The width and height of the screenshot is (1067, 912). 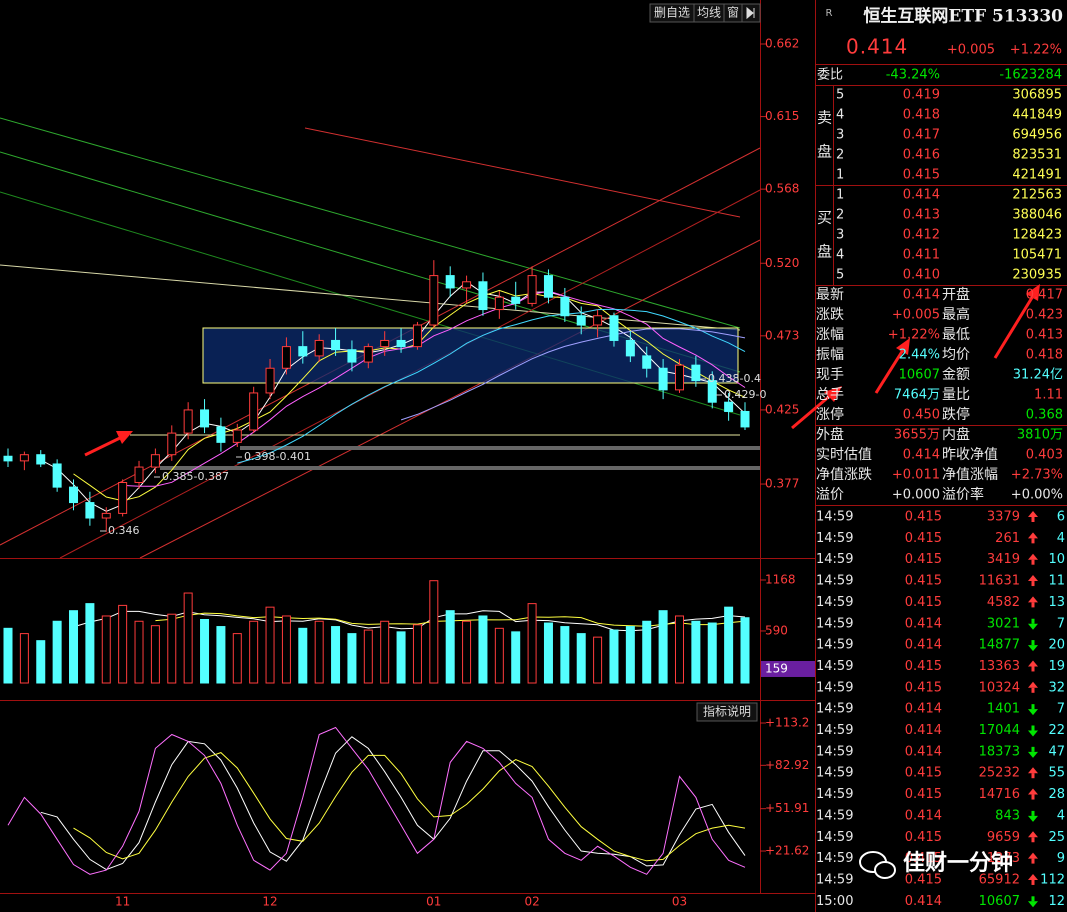 I want to click on weibi-label: 委比, so click(x=830, y=75).